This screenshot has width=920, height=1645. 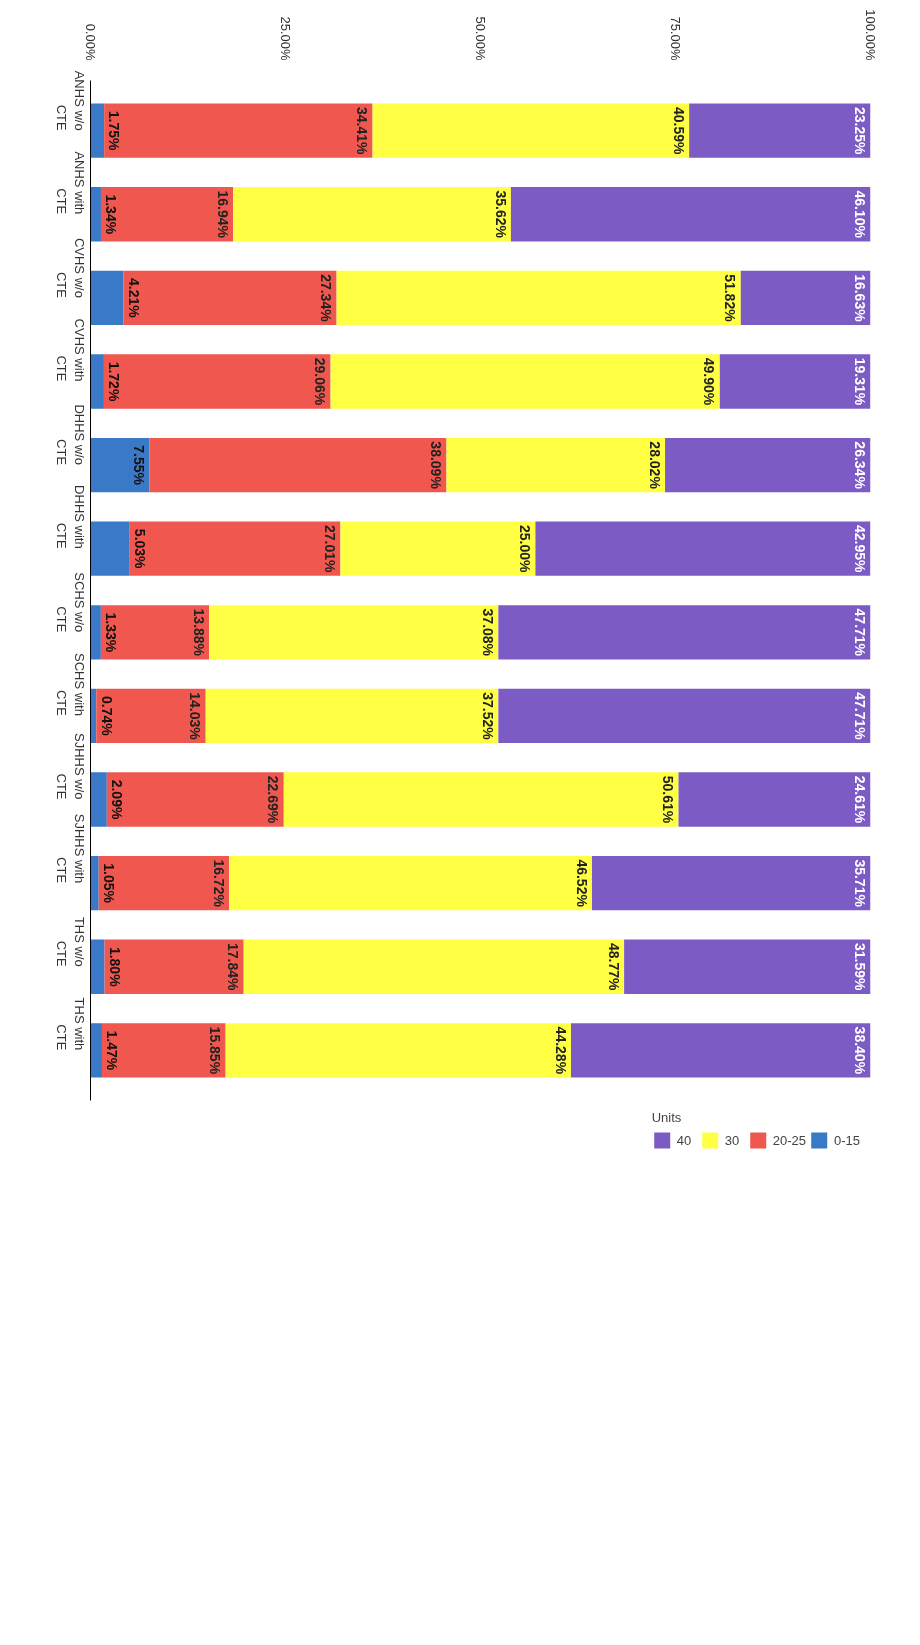 What do you see at coordinates (488, 716) in the screenshot?
I see `data-label: 37.52%` at bounding box center [488, 716].